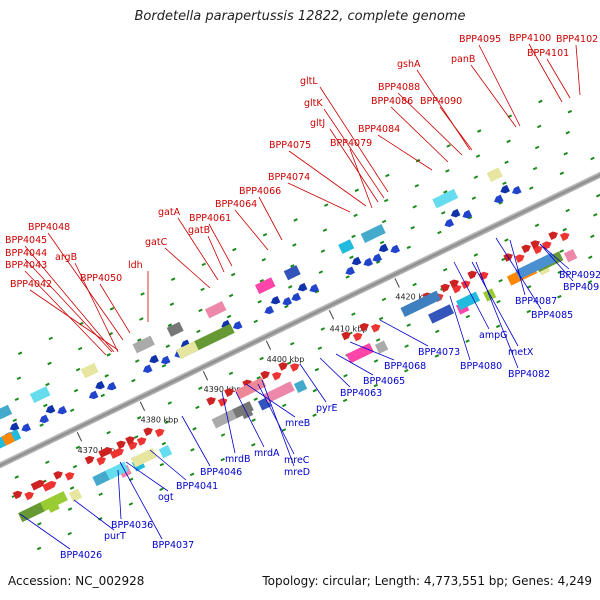 This screenshot has height=600, width=600. What do you see at coordinates (297, 423) in the screenshot?
I see `gene-label-bottom: mreB` at bounding box center [297, 423].